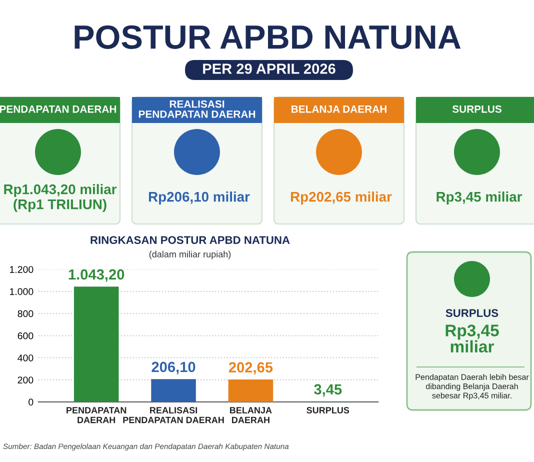  Describe the element at coordinates (341, 198) in the screenshot. I see `text: Rp202,65 miliar` at that location.